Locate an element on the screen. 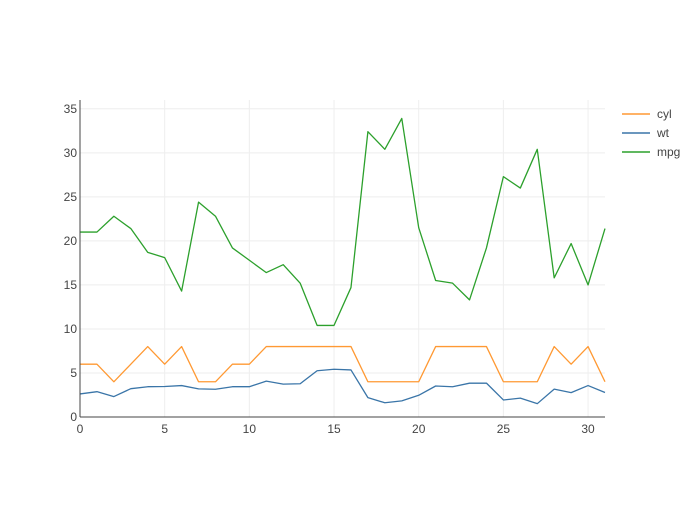  legend: cyl wt mpg is located at coordinates (651, 133).